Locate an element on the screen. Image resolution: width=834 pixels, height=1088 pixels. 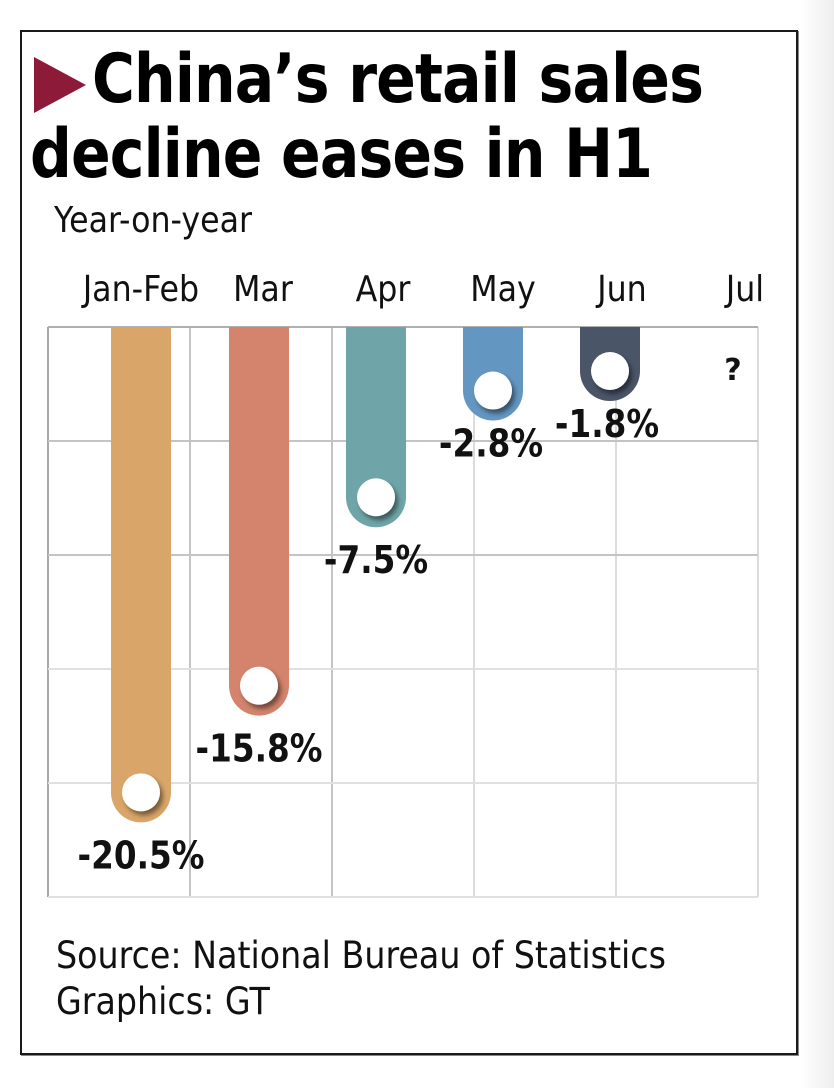
title-line-2: decline eases in H1 is located at coordinates (341, 154).